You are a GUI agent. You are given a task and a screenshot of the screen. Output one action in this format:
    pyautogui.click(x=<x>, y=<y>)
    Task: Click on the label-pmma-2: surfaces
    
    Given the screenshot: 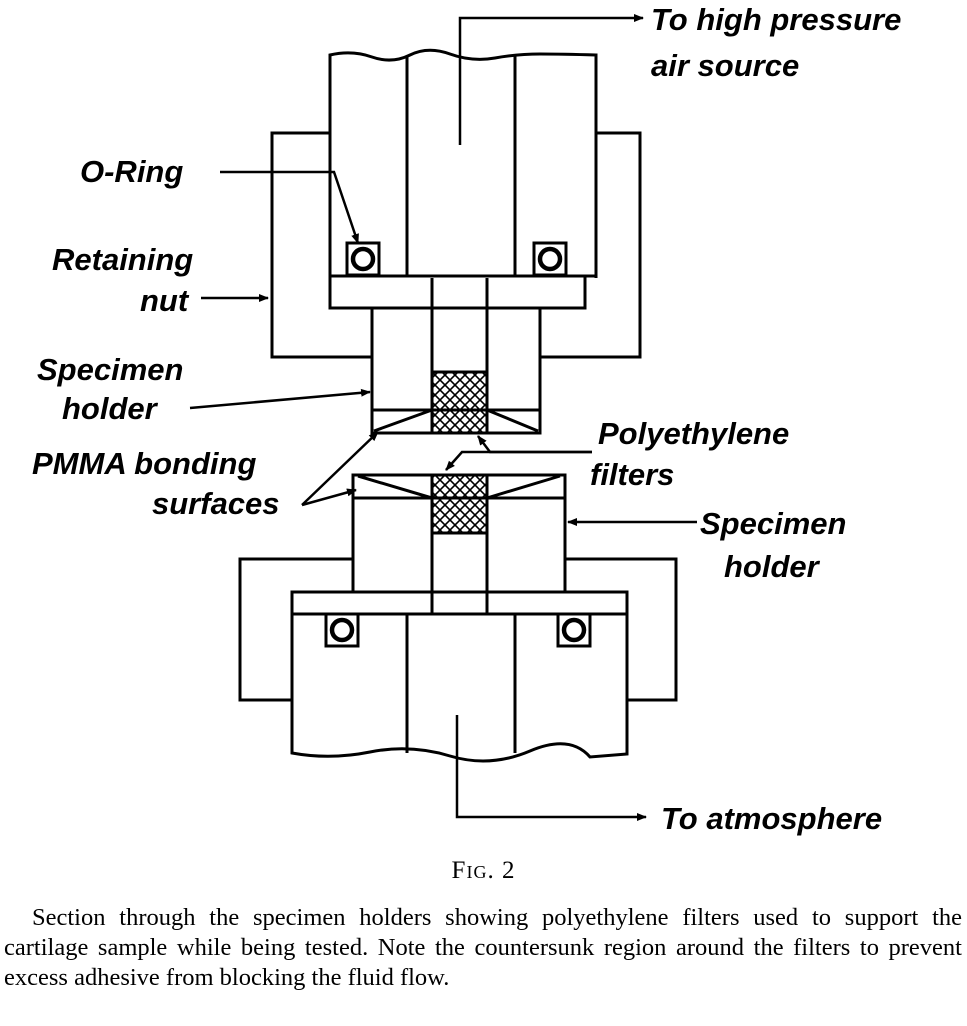 What is the action you would take?
    pyautogui.click(x=216, y=503)
    